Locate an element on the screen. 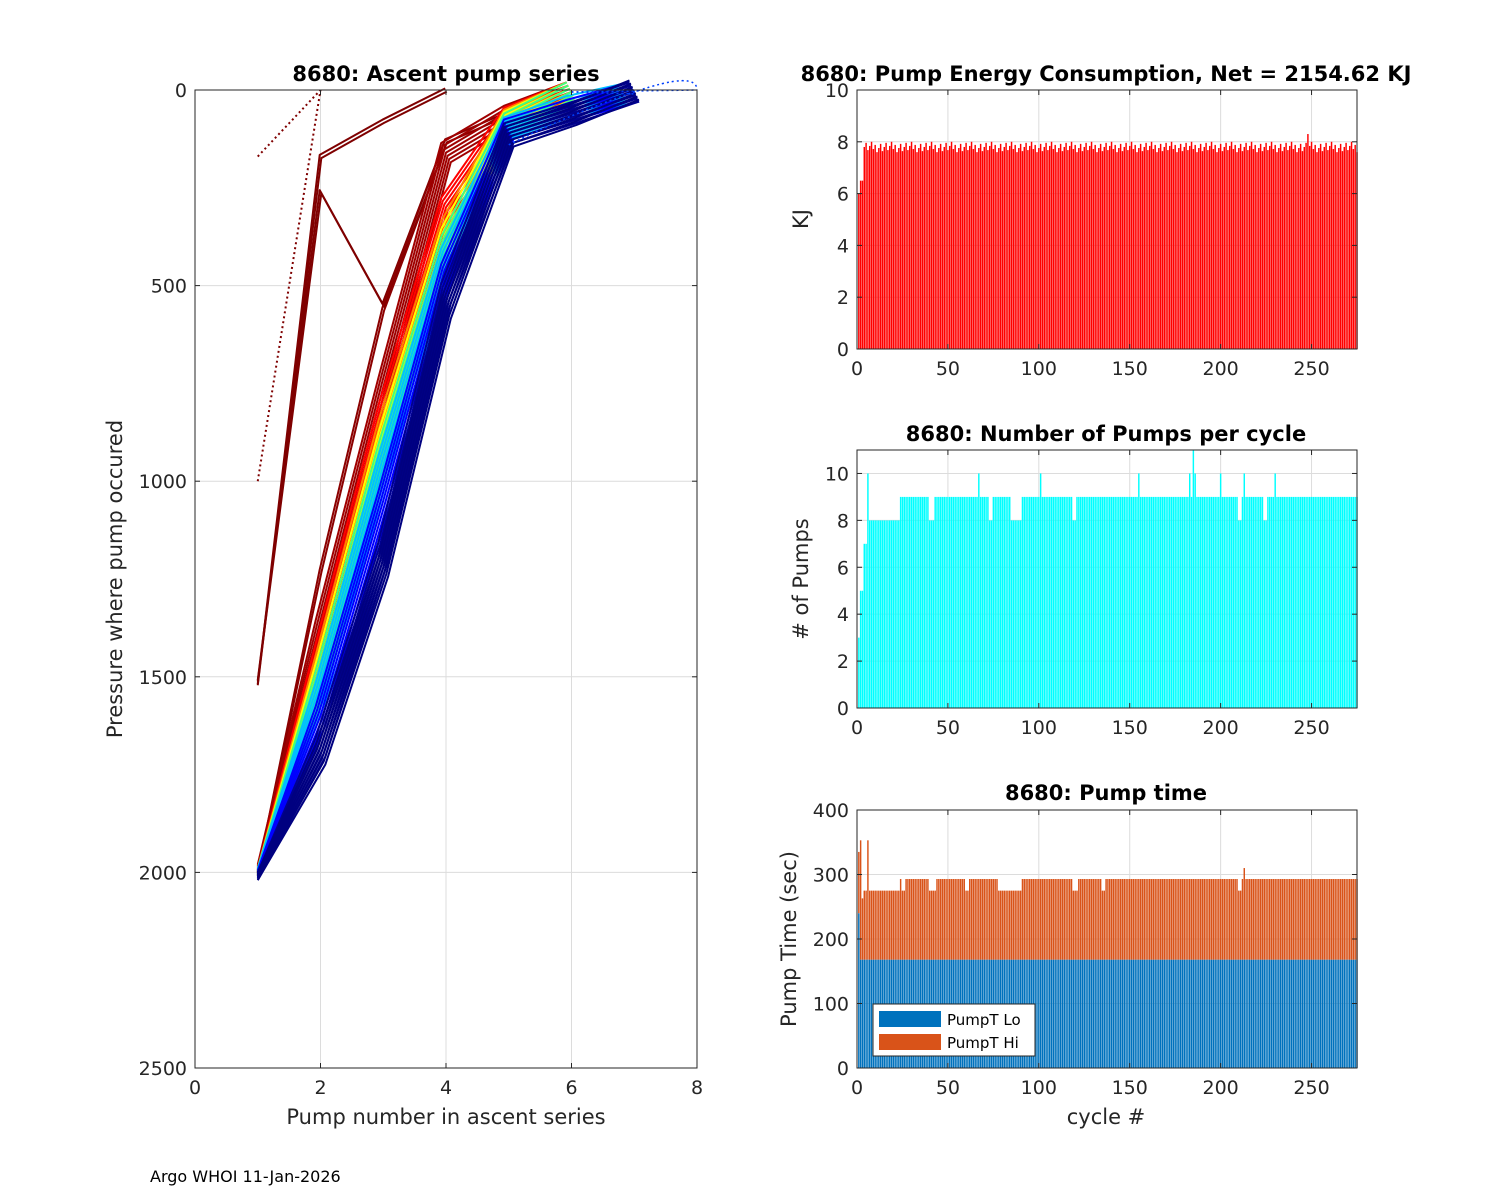 The width and height of the screenshot is (1500, 1200). y-tick-label: 0 is located at coordinates (181, 91).